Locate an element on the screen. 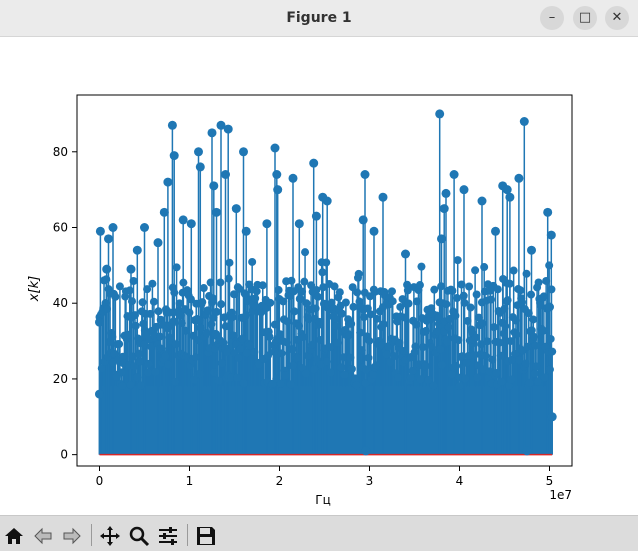 This screenshot has width=638, height=551. close-button: ✕ is located at coordinates (617, 18).